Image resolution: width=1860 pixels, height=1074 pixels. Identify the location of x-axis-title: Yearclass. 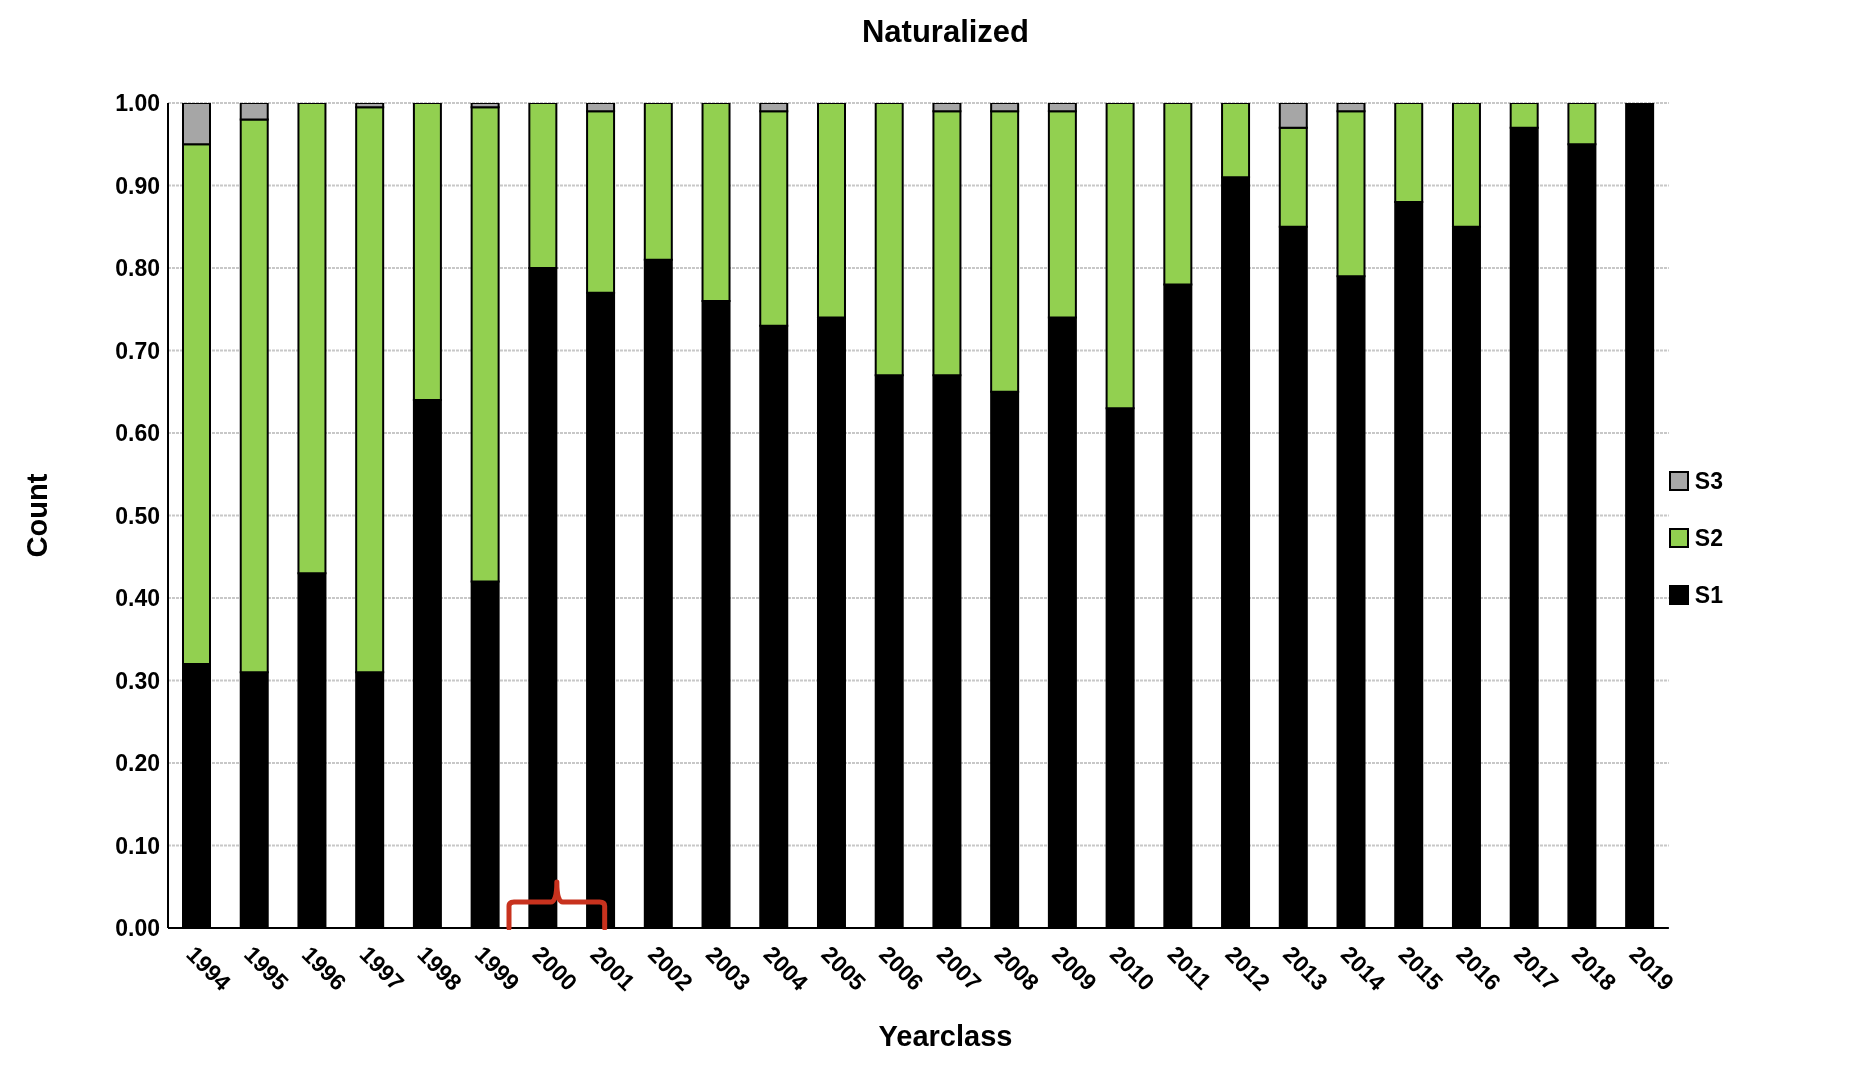
(945, 1036).